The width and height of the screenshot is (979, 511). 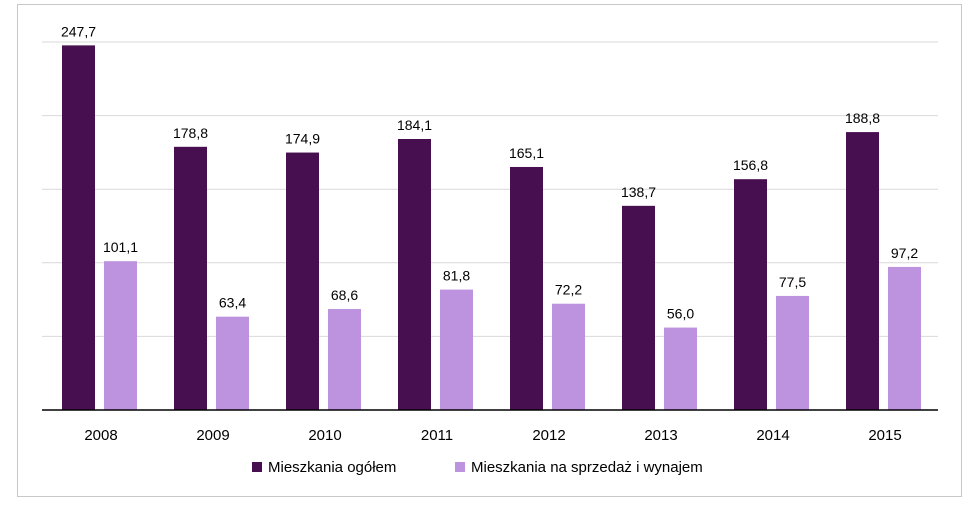 What do you see at coordinates (456, 276) in the screenshot?
I see `data-label: 81,8` at bounding box center [456, 276].